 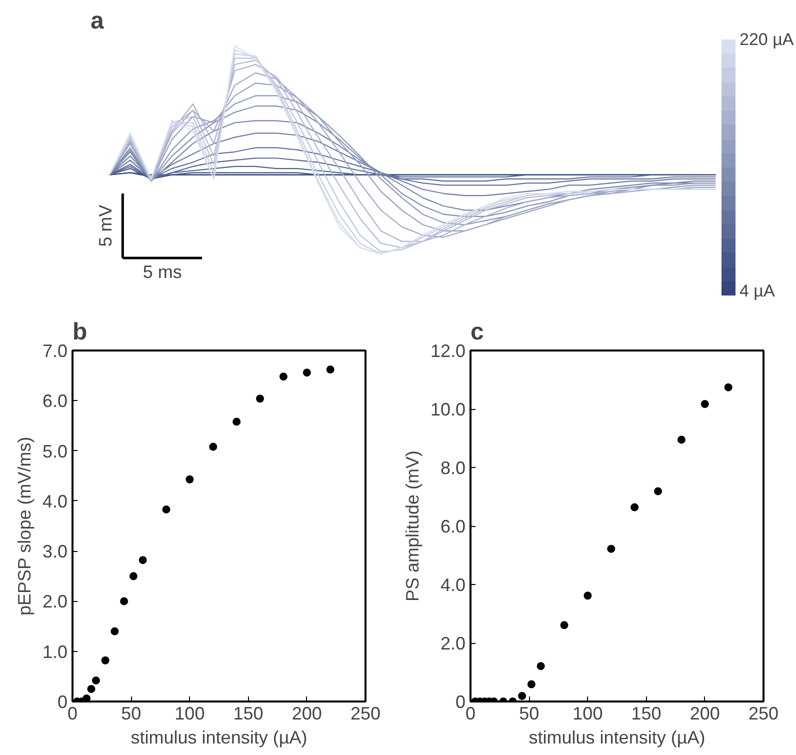 What do you see at coordinates (105, 225) in the screenshot?
I see `annotation: 5 mV` at bounding box center [105, 225].